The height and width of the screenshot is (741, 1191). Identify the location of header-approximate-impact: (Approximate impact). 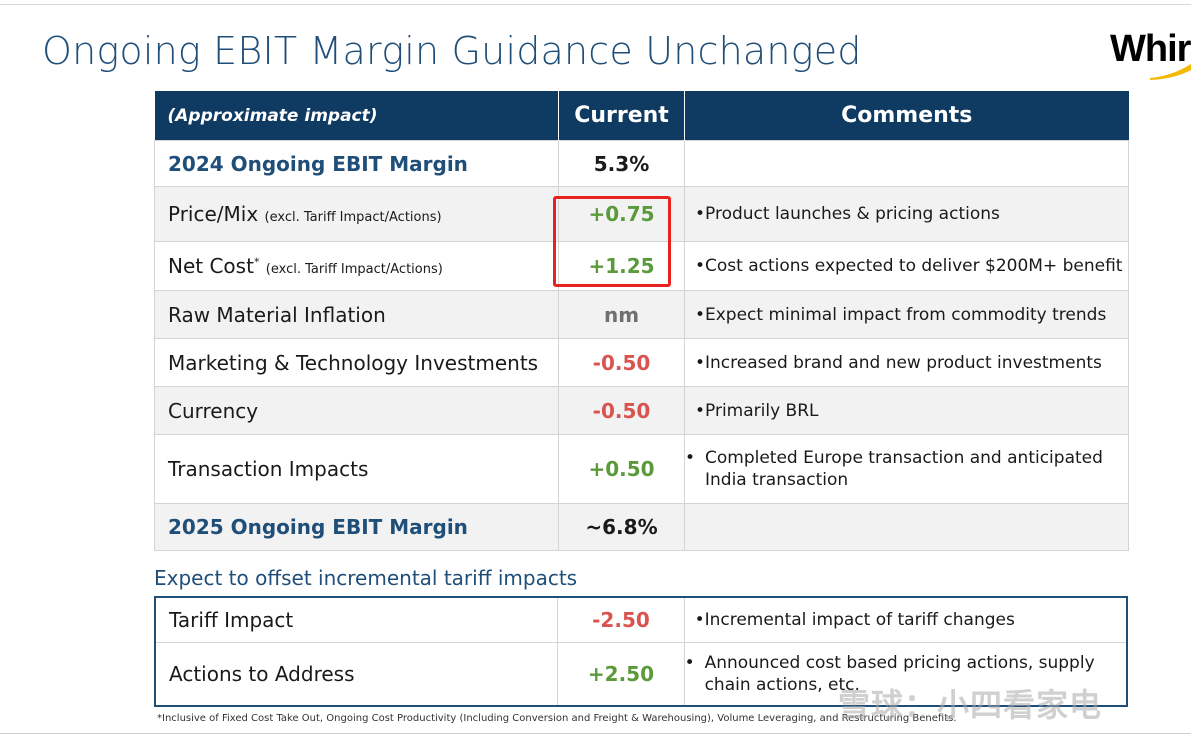
(356, 116).